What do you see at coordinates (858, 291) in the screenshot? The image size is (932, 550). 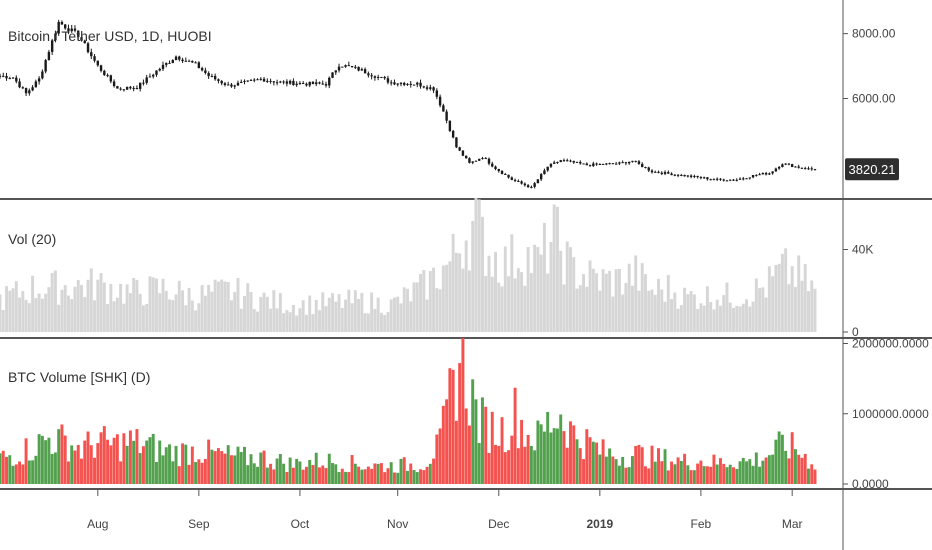 I see `vol-axis: 40K 0` at bounding box center [858, 291].